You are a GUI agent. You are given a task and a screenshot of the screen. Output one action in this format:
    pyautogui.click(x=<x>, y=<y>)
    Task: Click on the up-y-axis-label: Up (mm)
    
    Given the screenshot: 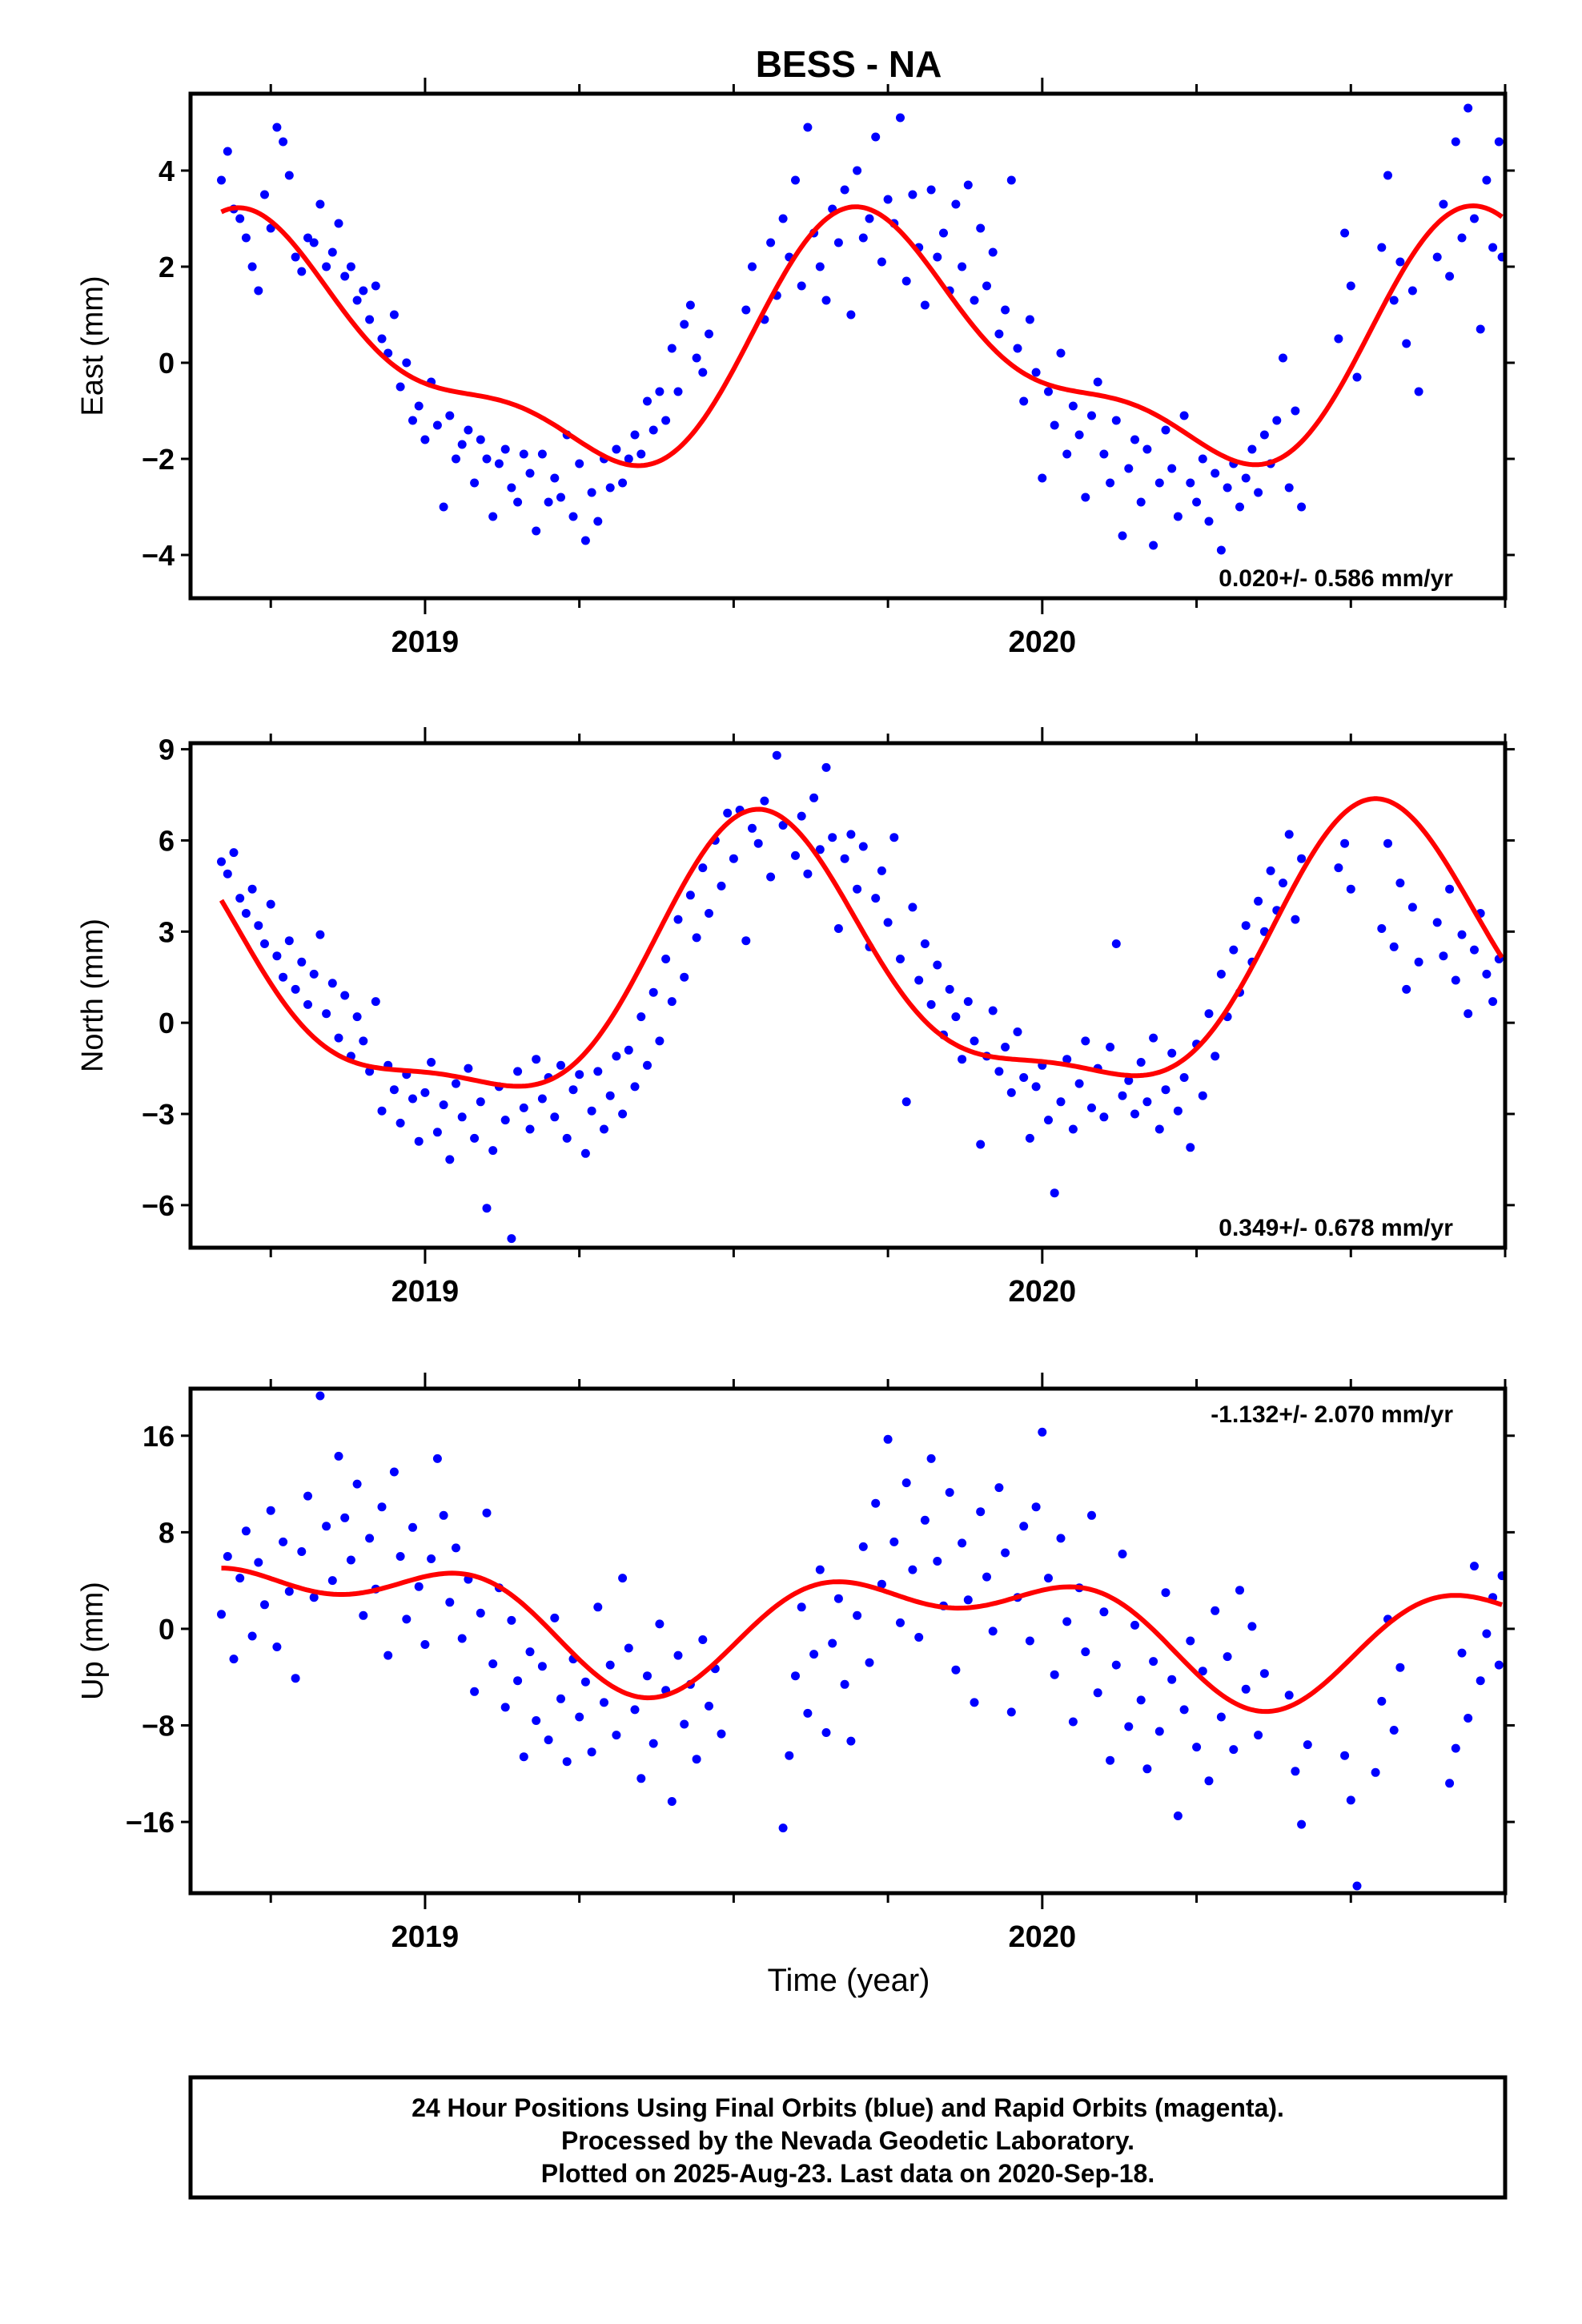 What is the action you would take?
    pyautogui.click(x=93, y=1641)
    